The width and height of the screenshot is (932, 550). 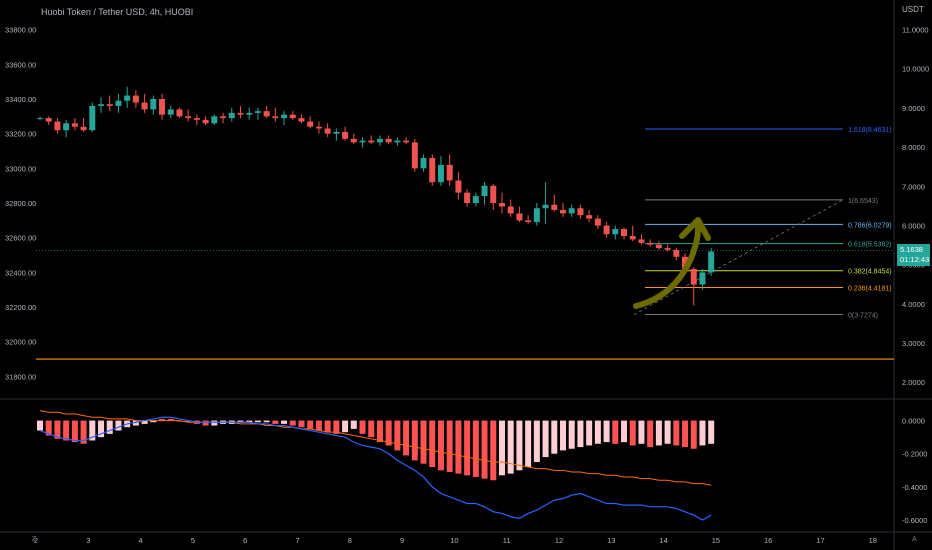 What do you see at coordinates (738, 257) in the screenshot?
I see `fib-trend-line` at bounding box center [738, 257].